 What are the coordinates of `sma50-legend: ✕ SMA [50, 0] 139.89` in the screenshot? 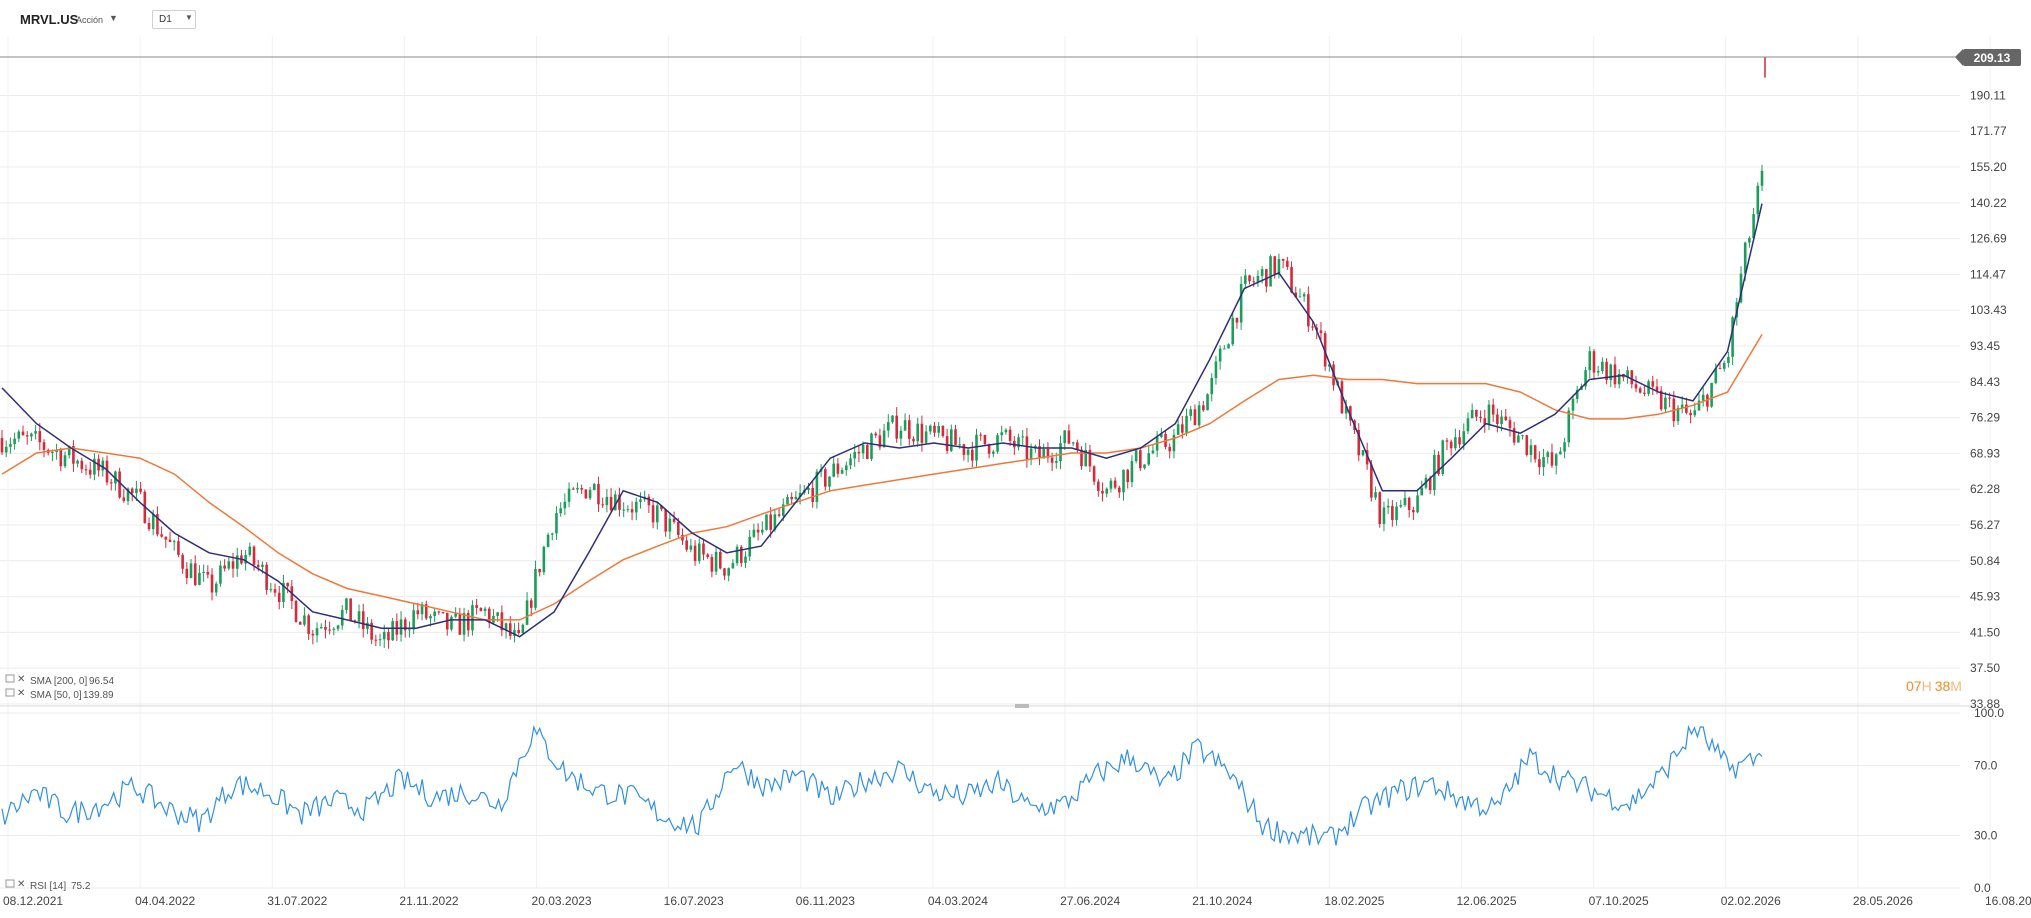 It's located at (59, 694).